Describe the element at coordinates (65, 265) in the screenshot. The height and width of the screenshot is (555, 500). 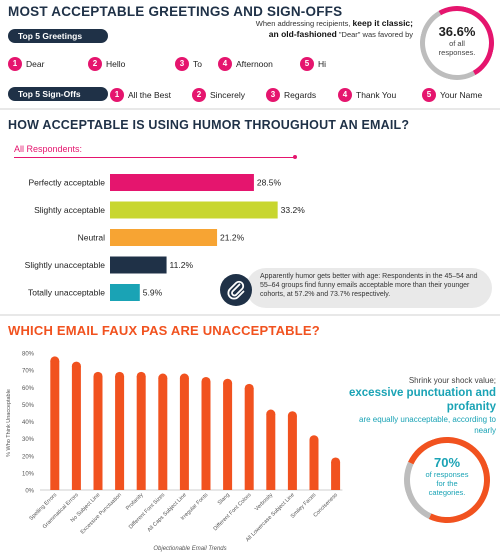
I see `humor-category-label: Slightly unacceptable` at that location.